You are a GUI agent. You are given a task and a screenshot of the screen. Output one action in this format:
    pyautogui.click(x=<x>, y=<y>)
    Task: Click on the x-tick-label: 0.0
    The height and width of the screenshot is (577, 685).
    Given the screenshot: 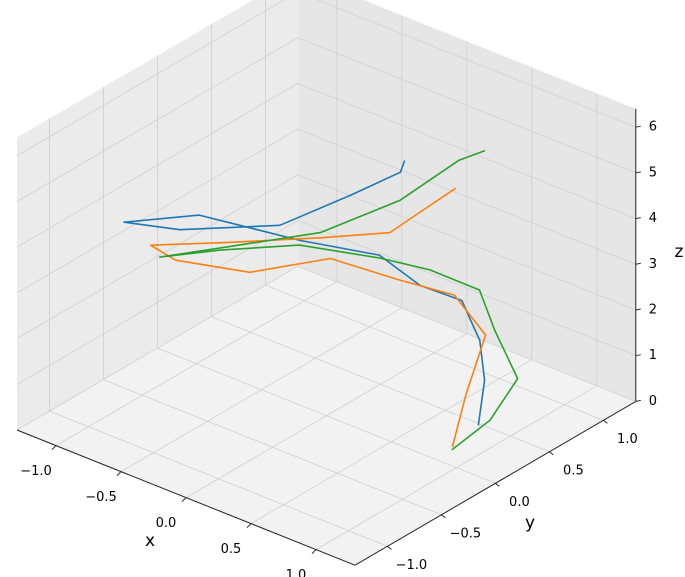 What is the action you would take?
    pyautogui.click(x=166, y=523)
    